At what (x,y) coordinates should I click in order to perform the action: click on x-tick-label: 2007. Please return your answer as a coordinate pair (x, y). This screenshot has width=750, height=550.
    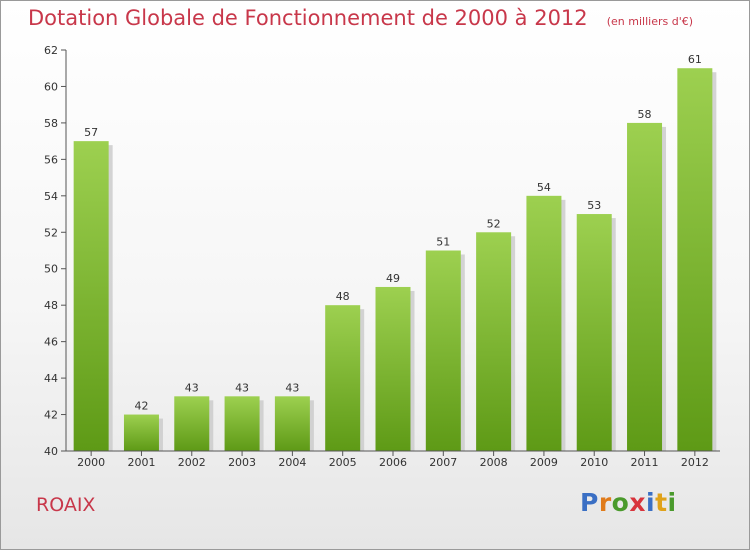
    Looking at the image, I should click on (443, 462).